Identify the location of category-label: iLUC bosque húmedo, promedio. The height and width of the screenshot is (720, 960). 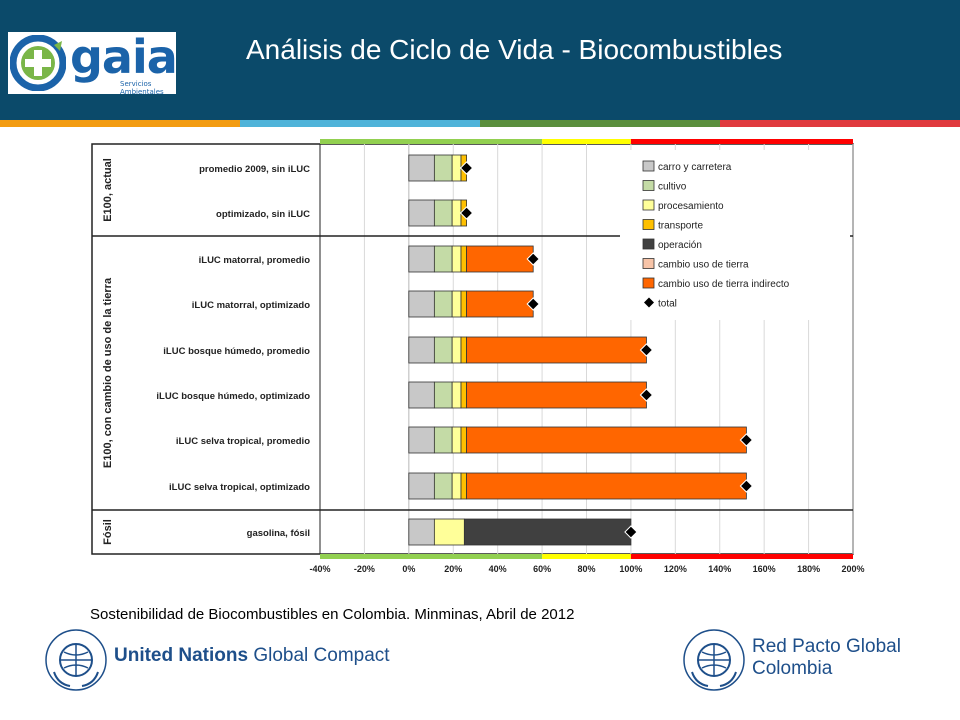
(236, 351).